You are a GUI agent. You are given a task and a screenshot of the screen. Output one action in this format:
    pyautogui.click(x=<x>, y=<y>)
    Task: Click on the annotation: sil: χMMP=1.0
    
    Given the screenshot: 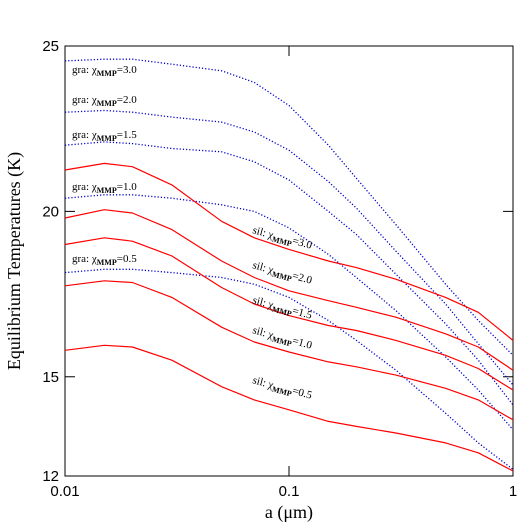 What is the action you would take?
    pyautogui.click(x=282, y=338)
    